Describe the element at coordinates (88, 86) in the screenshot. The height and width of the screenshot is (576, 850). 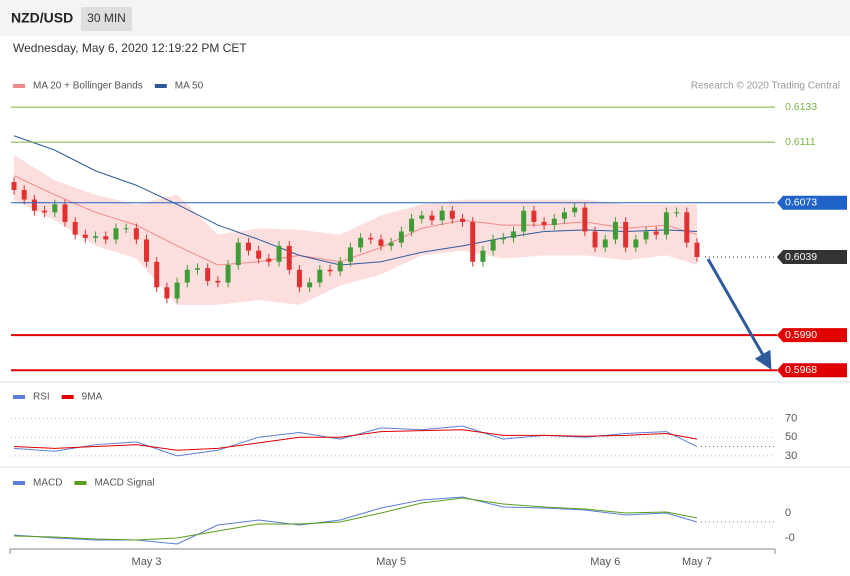
I see `legend-label: MA 20 + Bollinger Bands` at that location.